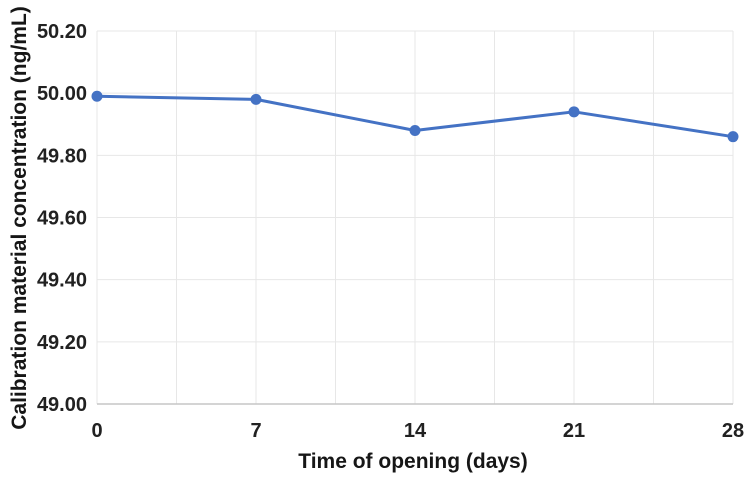  Describe the element at coordinates (415, 116) in the screenshot. I see `series` at that location.